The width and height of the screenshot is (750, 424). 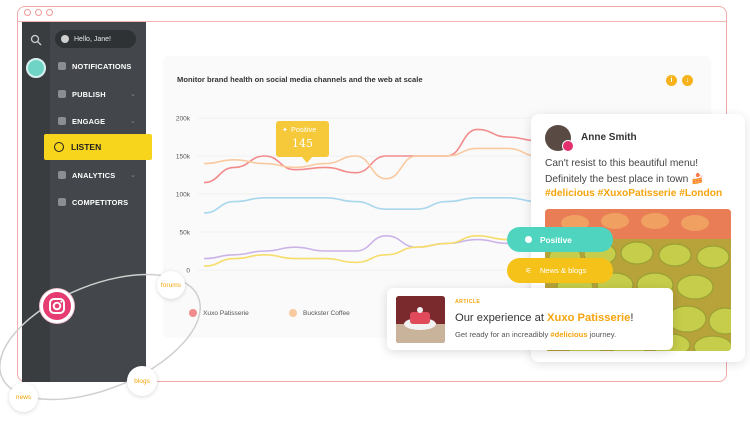 I want to click on headline-text: Our experience at, so click(x=501, y=318).